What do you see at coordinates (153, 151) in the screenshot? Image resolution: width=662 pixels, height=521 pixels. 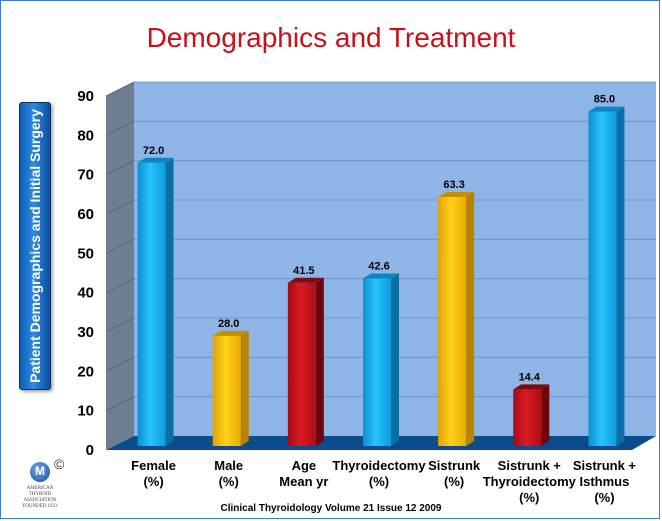 I see `data-label: 72.0` at bounding box center [153, 151].